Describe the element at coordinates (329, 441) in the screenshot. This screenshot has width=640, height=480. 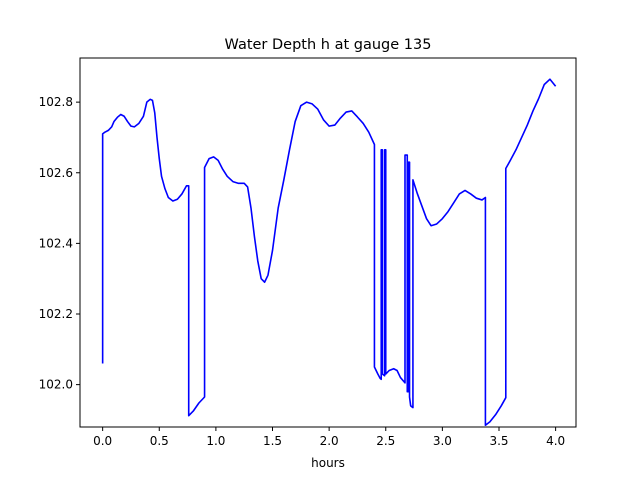
I see `x-tick-label: 2.0` at that location.